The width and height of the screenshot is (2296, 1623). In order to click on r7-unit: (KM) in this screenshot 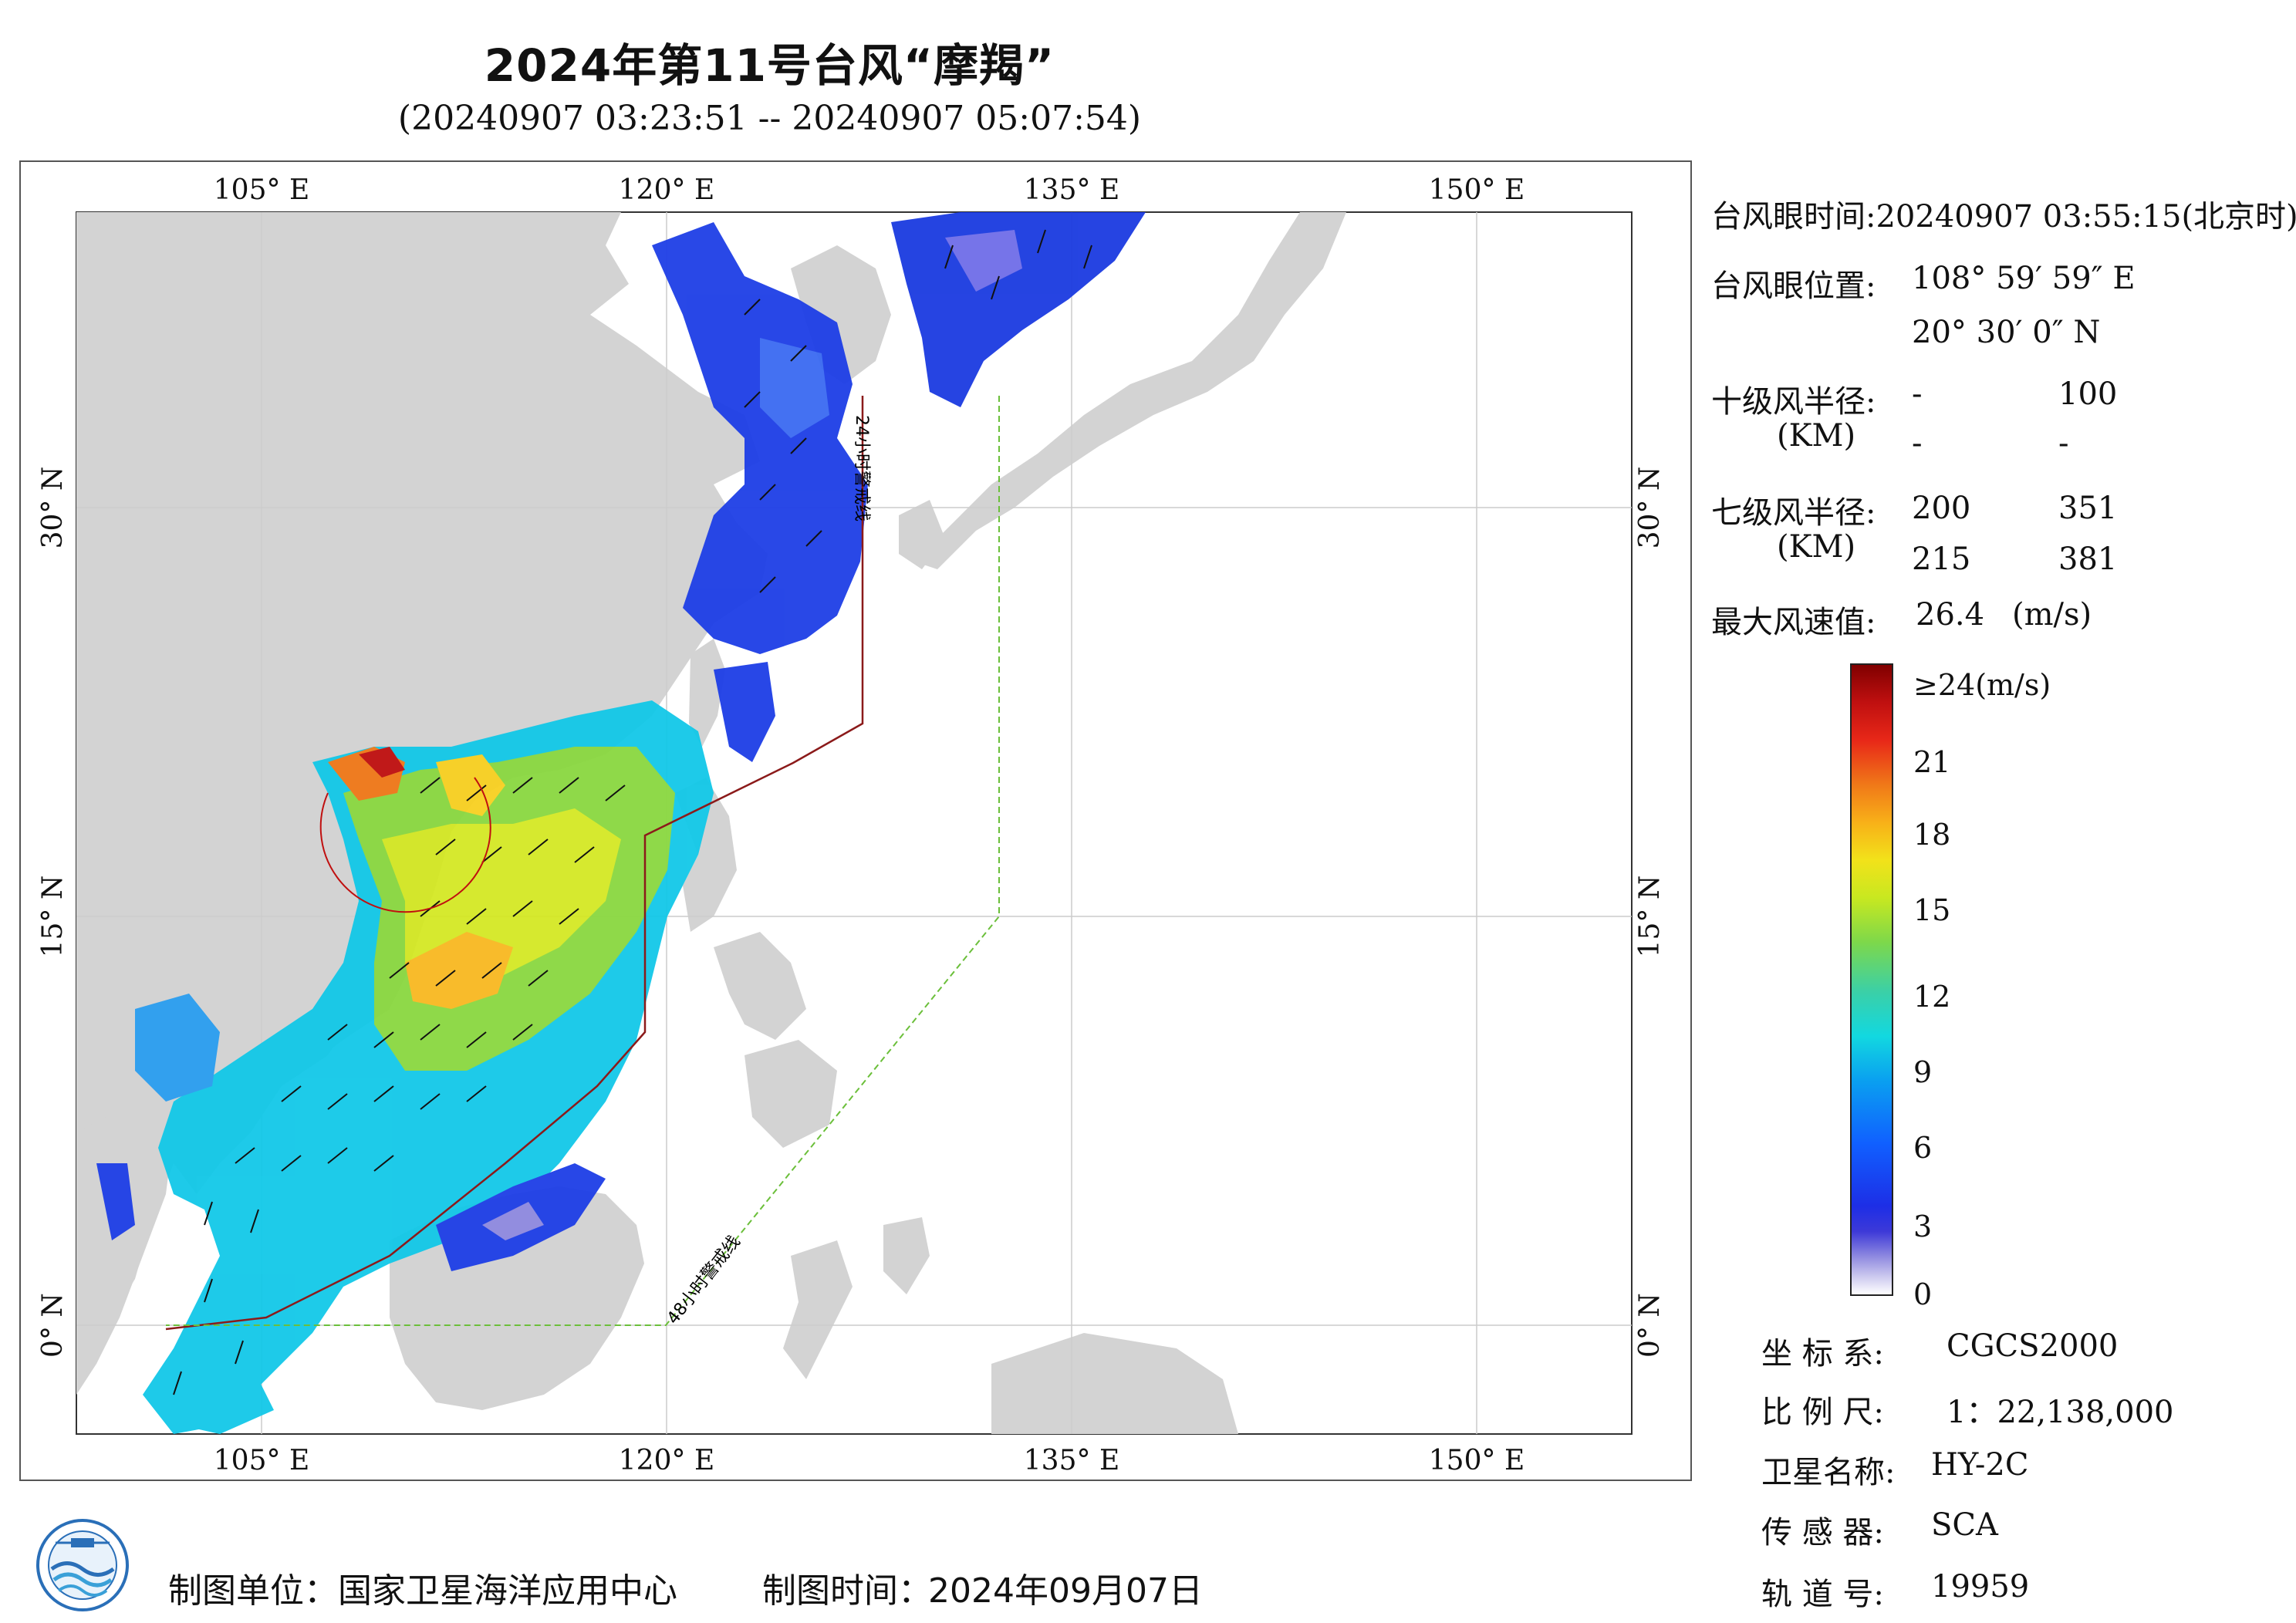, I will do `click(1816, 547)`.